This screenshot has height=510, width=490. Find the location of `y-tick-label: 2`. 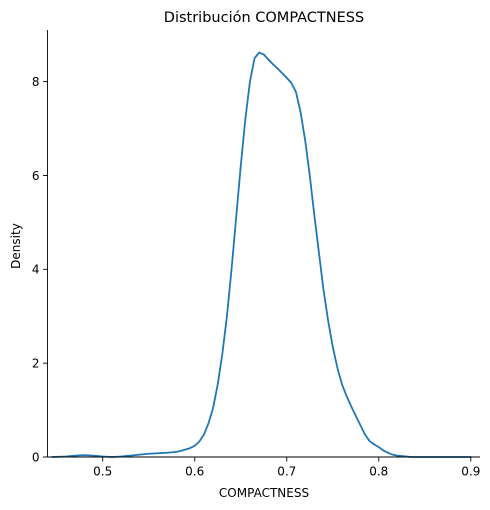

y-tick-label: 2 is located at coordinates (36, 363).